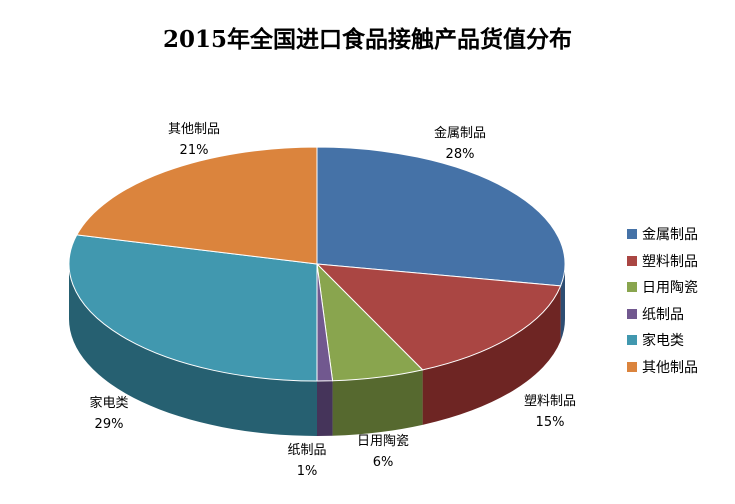 The width and height of the screenshot is (735, 504). Describe the element at coordinates (460, 154) in the screenshot. I see `slice-percent-0: 28%` at that location.